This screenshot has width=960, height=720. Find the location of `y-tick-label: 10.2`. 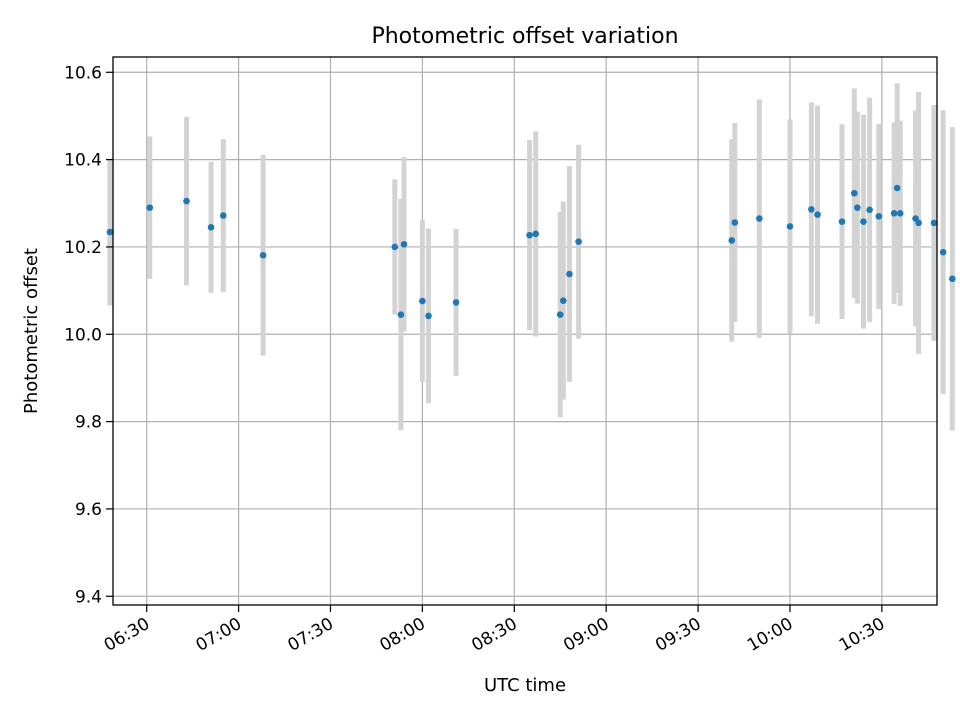

y-tick-label: 10.2 is located at coordinates (83, 248).